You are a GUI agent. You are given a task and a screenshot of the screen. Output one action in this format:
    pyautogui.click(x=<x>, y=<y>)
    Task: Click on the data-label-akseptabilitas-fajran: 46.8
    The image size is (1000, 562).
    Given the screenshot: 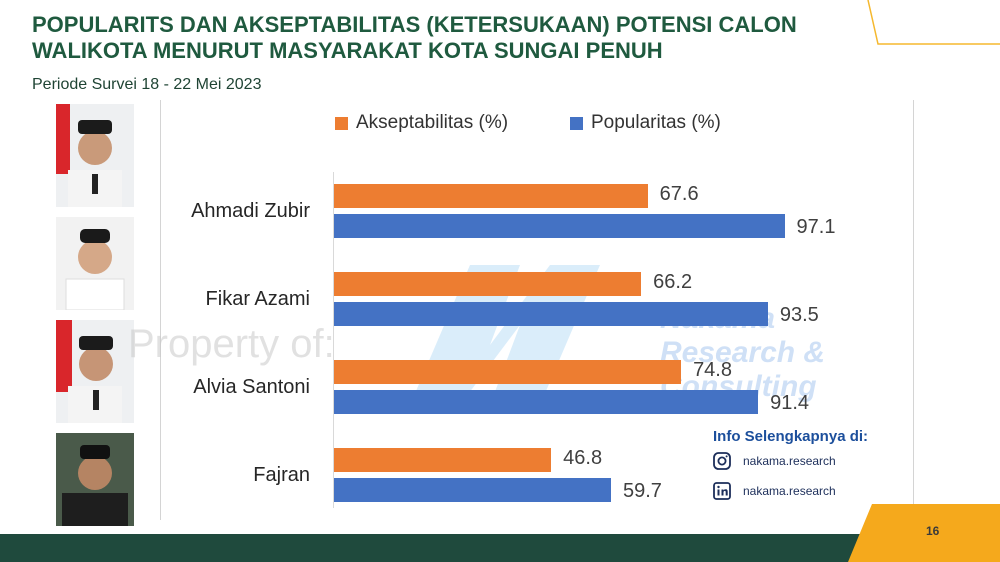 What is the action you would take?
    pyautogui.click(x=583, y=458)
    